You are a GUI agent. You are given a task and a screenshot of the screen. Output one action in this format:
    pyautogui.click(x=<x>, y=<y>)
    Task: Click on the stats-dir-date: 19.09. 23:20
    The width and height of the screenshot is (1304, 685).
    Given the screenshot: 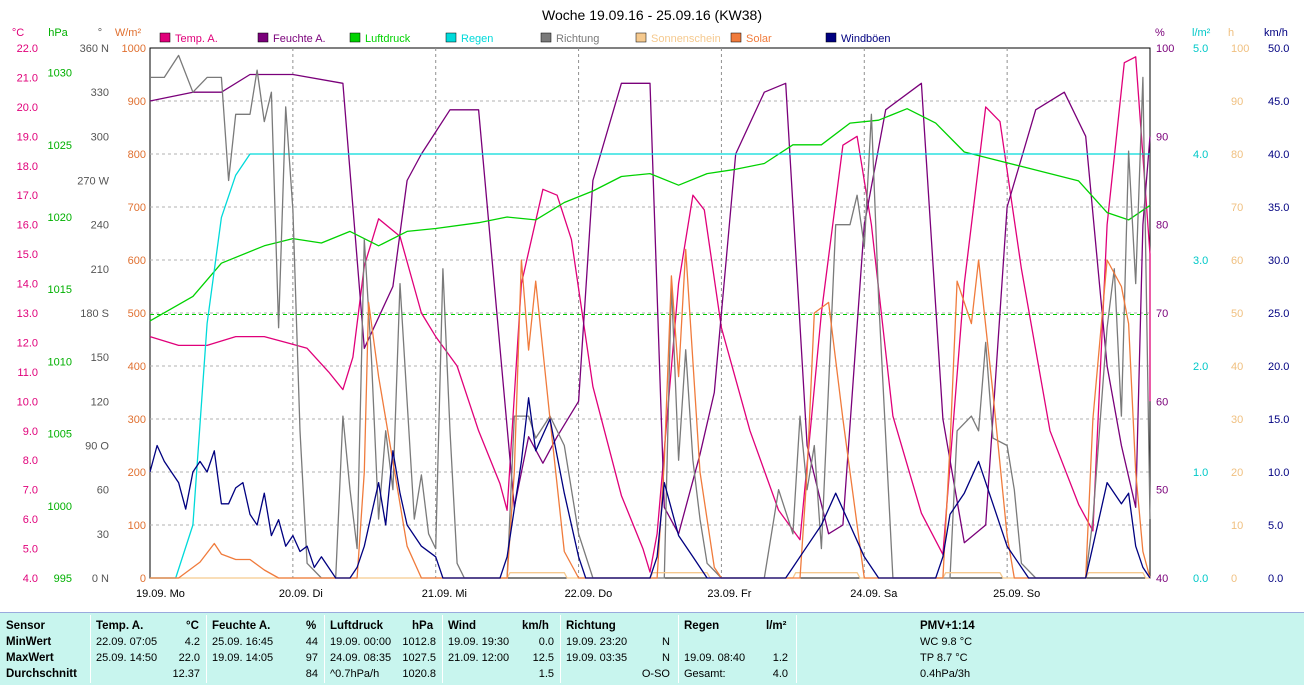 What is the action you would take?
    pyautogui.click(x=597, y=642)
    